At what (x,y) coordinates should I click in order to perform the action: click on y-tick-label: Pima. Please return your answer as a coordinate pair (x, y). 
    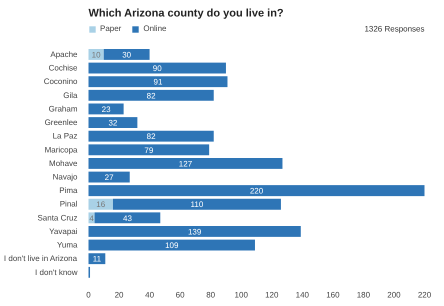
    Looking at the image, I should click on (68, 191).